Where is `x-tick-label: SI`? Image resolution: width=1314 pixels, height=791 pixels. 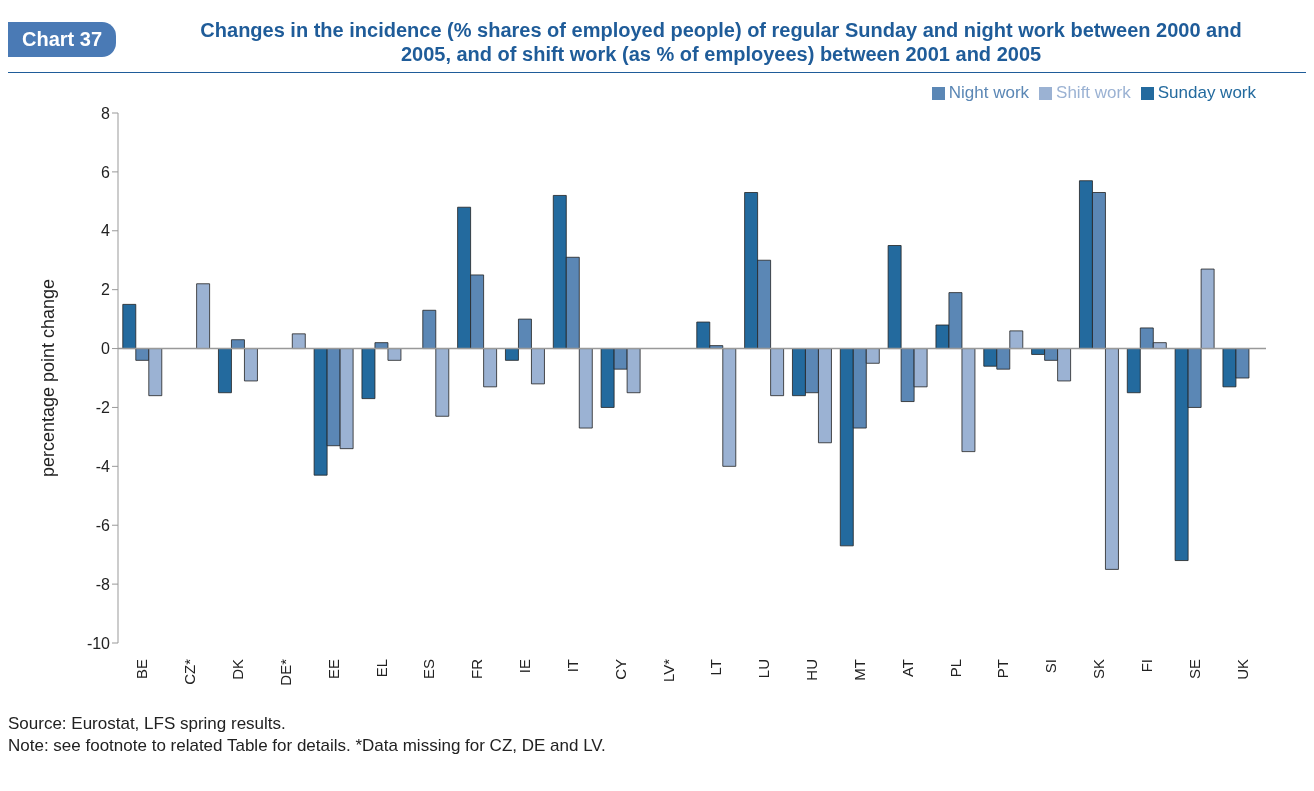 x-tick-label: SI is located at coordinates (1051, 666).